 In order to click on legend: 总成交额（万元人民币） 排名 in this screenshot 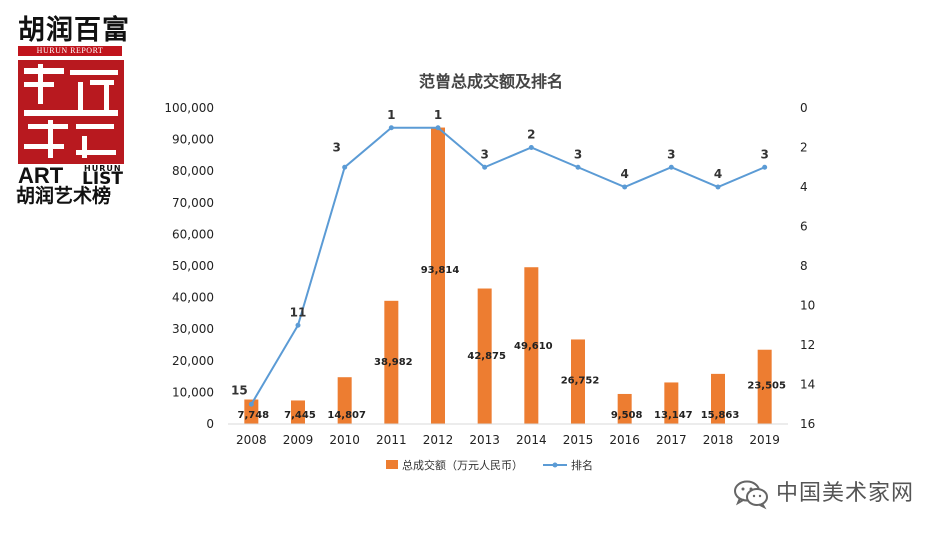, I will do `click(489, 465)`.